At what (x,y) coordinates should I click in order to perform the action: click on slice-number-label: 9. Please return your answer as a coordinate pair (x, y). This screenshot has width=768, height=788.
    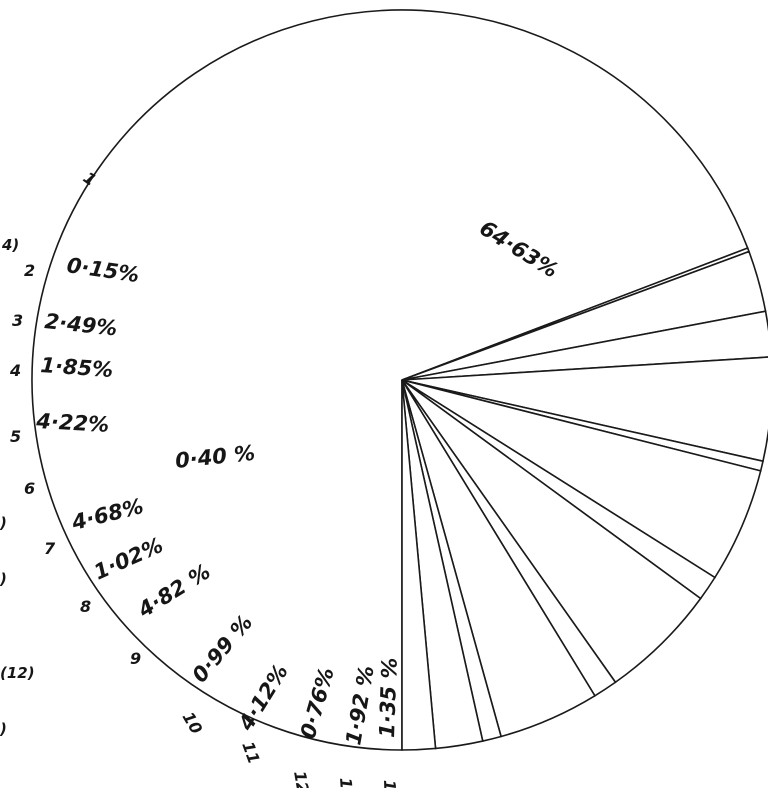
    Looking at the image, I should click on (135, 658).